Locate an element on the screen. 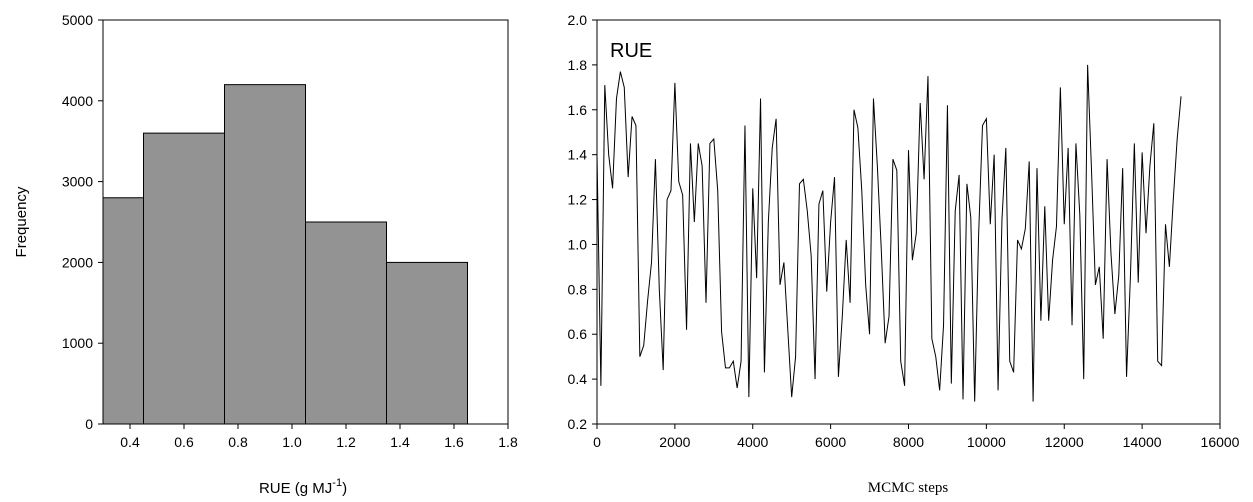 This screenshot has width=1253, height=502. trace-y-tick-label: 0.8 is located at coordinates (578, 289).